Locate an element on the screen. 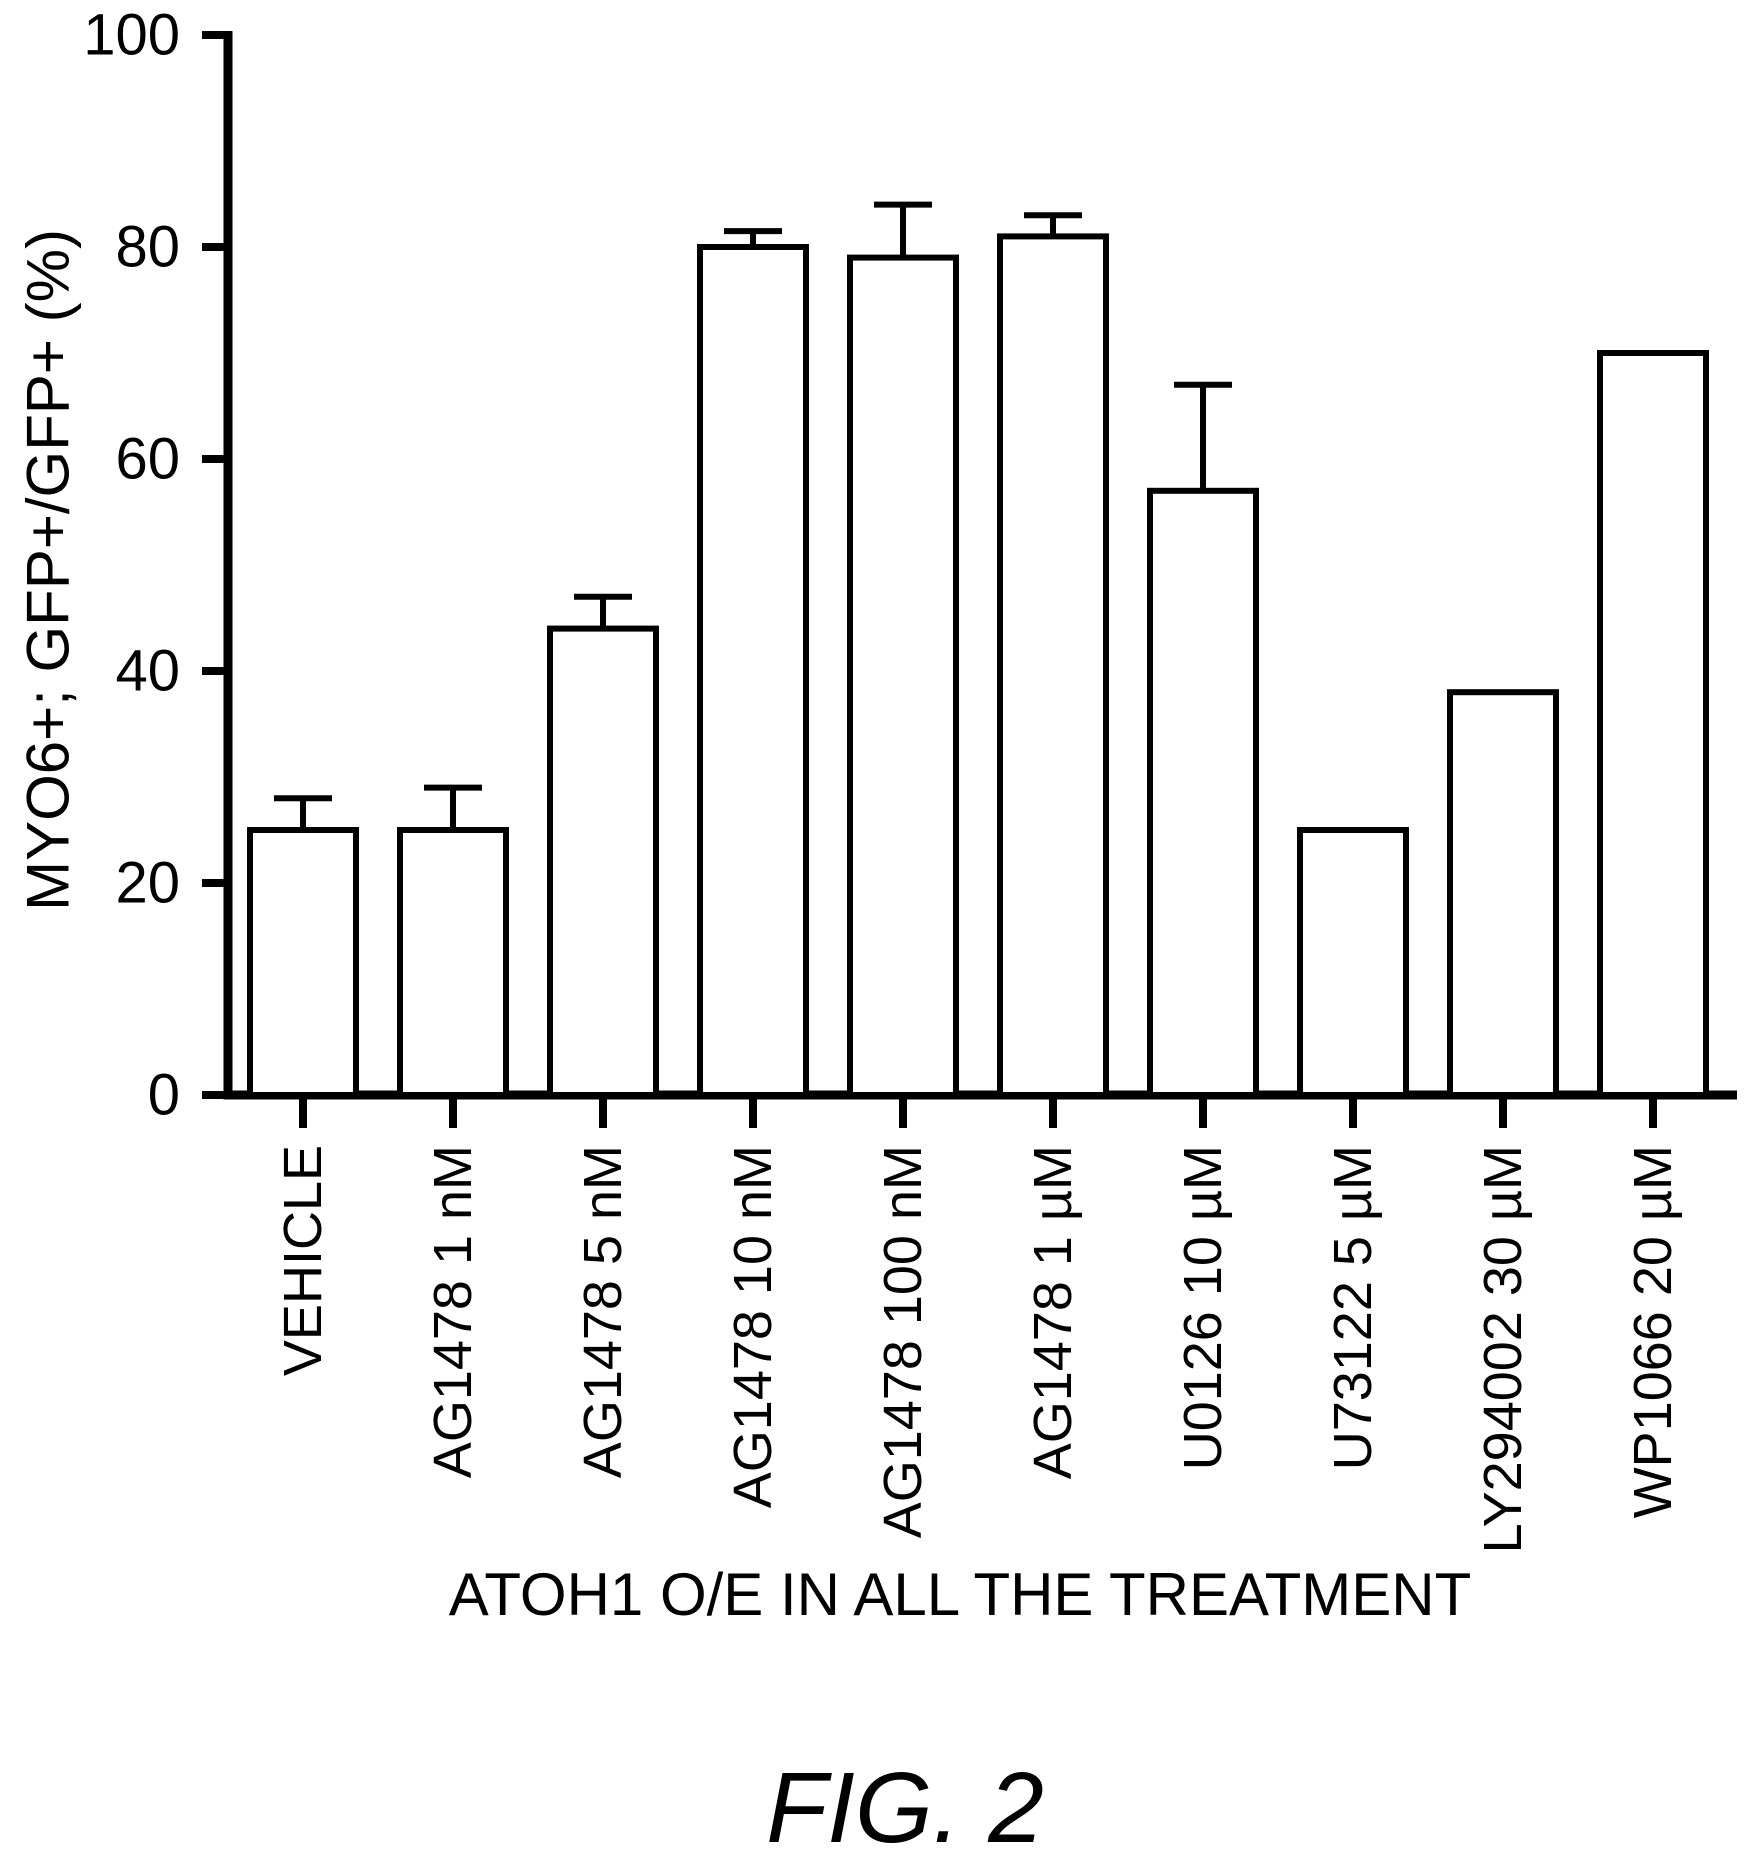 This screenshot has height=1867, width=1750. x-category-label: WP1066 20 µM is located at coordinates (1653, 1331).